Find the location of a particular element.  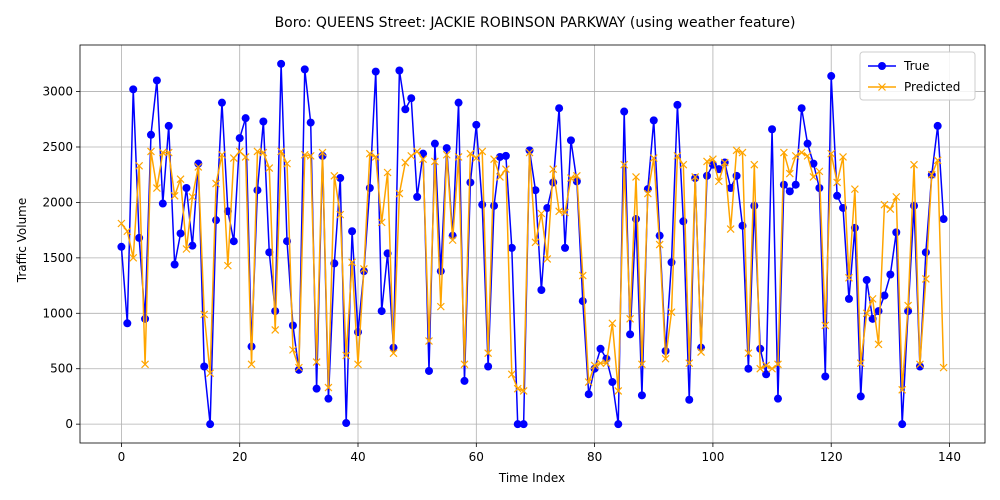

y-tick-label: 1500 is located at coordinates (57, 258).